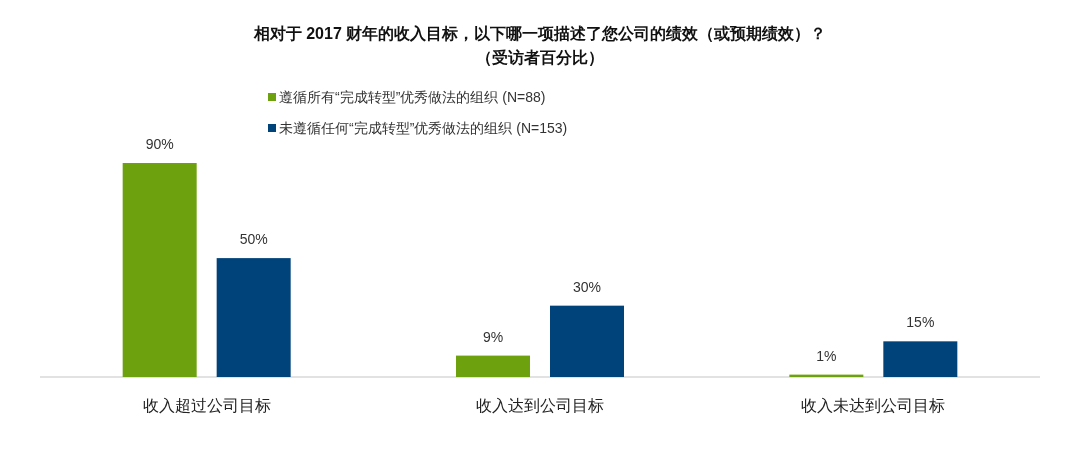 The image size is (1080, 457). Describe the element at coordinates (539, 34) in the screenshot. I see `chart-title: 相对于 2017 财年的收入目标，以下哪一项描述了您公司的绩效（或预期绩效）？` at that location.